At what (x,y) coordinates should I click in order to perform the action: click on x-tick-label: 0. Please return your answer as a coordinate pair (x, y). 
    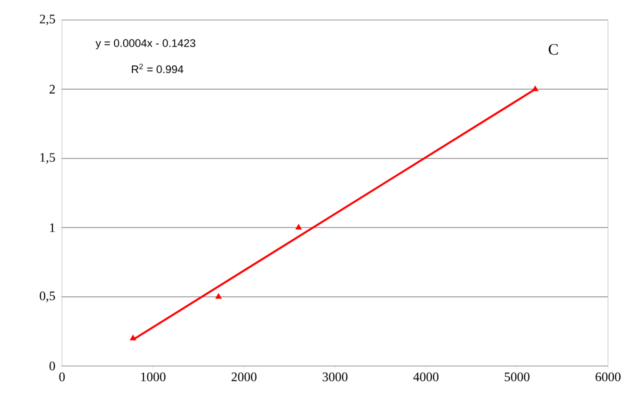
    Looking at the image, I should click on (62, 377).